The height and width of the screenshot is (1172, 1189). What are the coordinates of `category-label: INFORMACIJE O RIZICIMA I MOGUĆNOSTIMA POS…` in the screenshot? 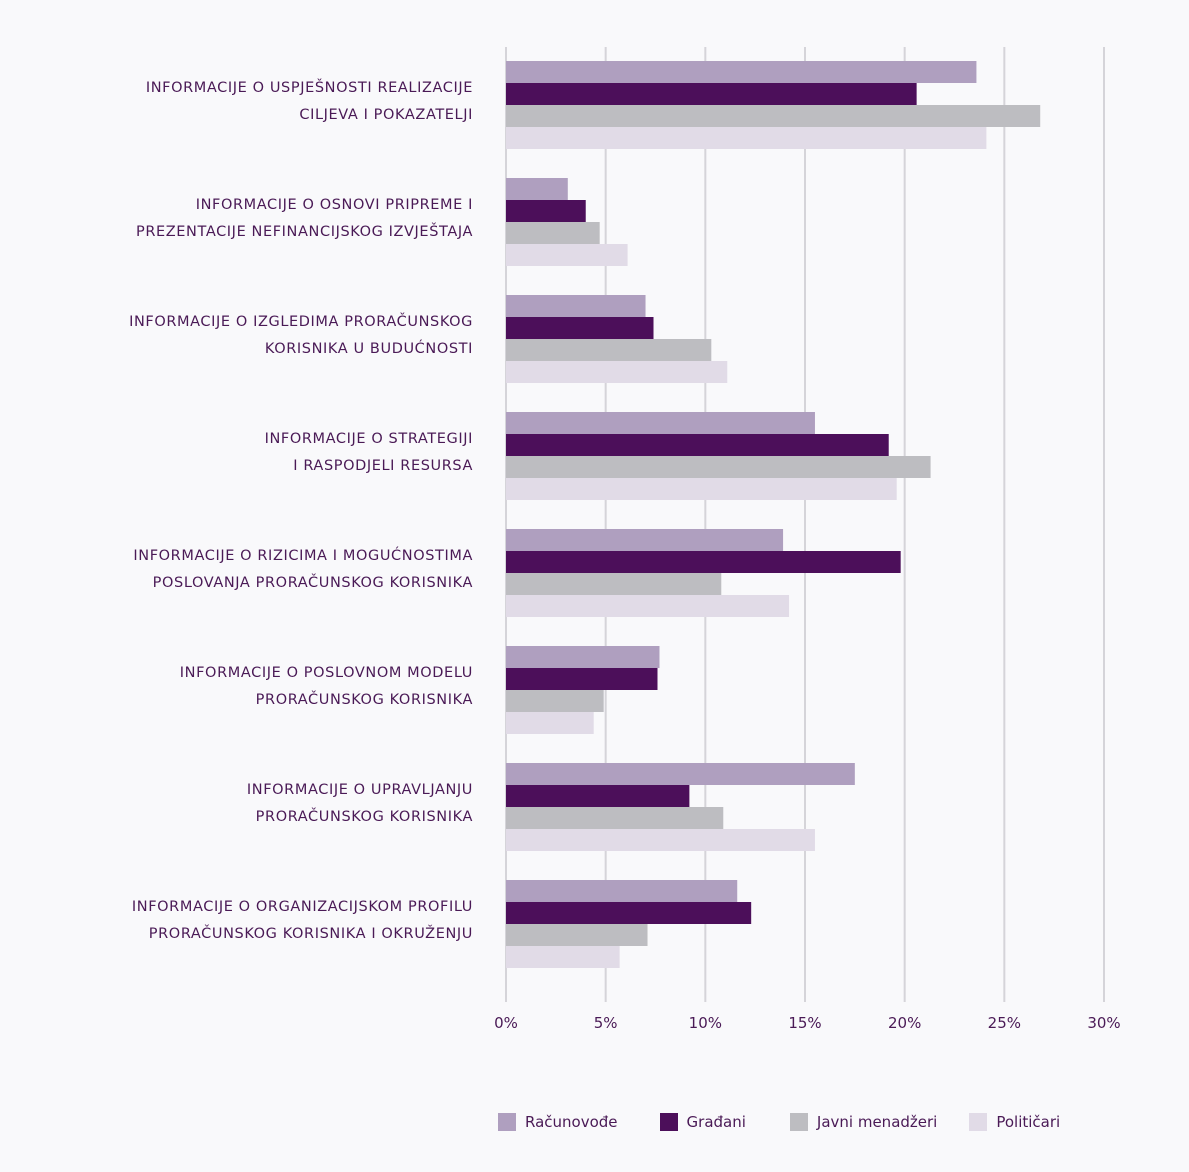 It's located at (263, 570).